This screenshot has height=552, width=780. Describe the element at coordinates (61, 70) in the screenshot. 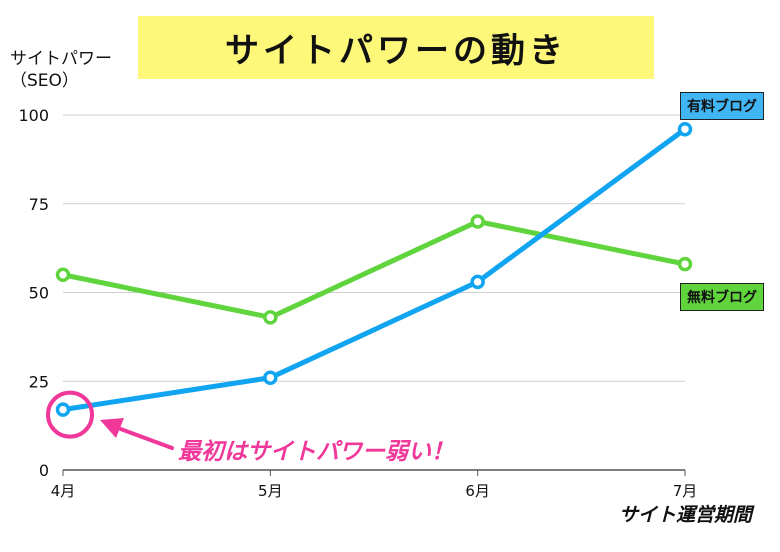

I see `y-axis-label: サイトパワー （SEO）` at that location.